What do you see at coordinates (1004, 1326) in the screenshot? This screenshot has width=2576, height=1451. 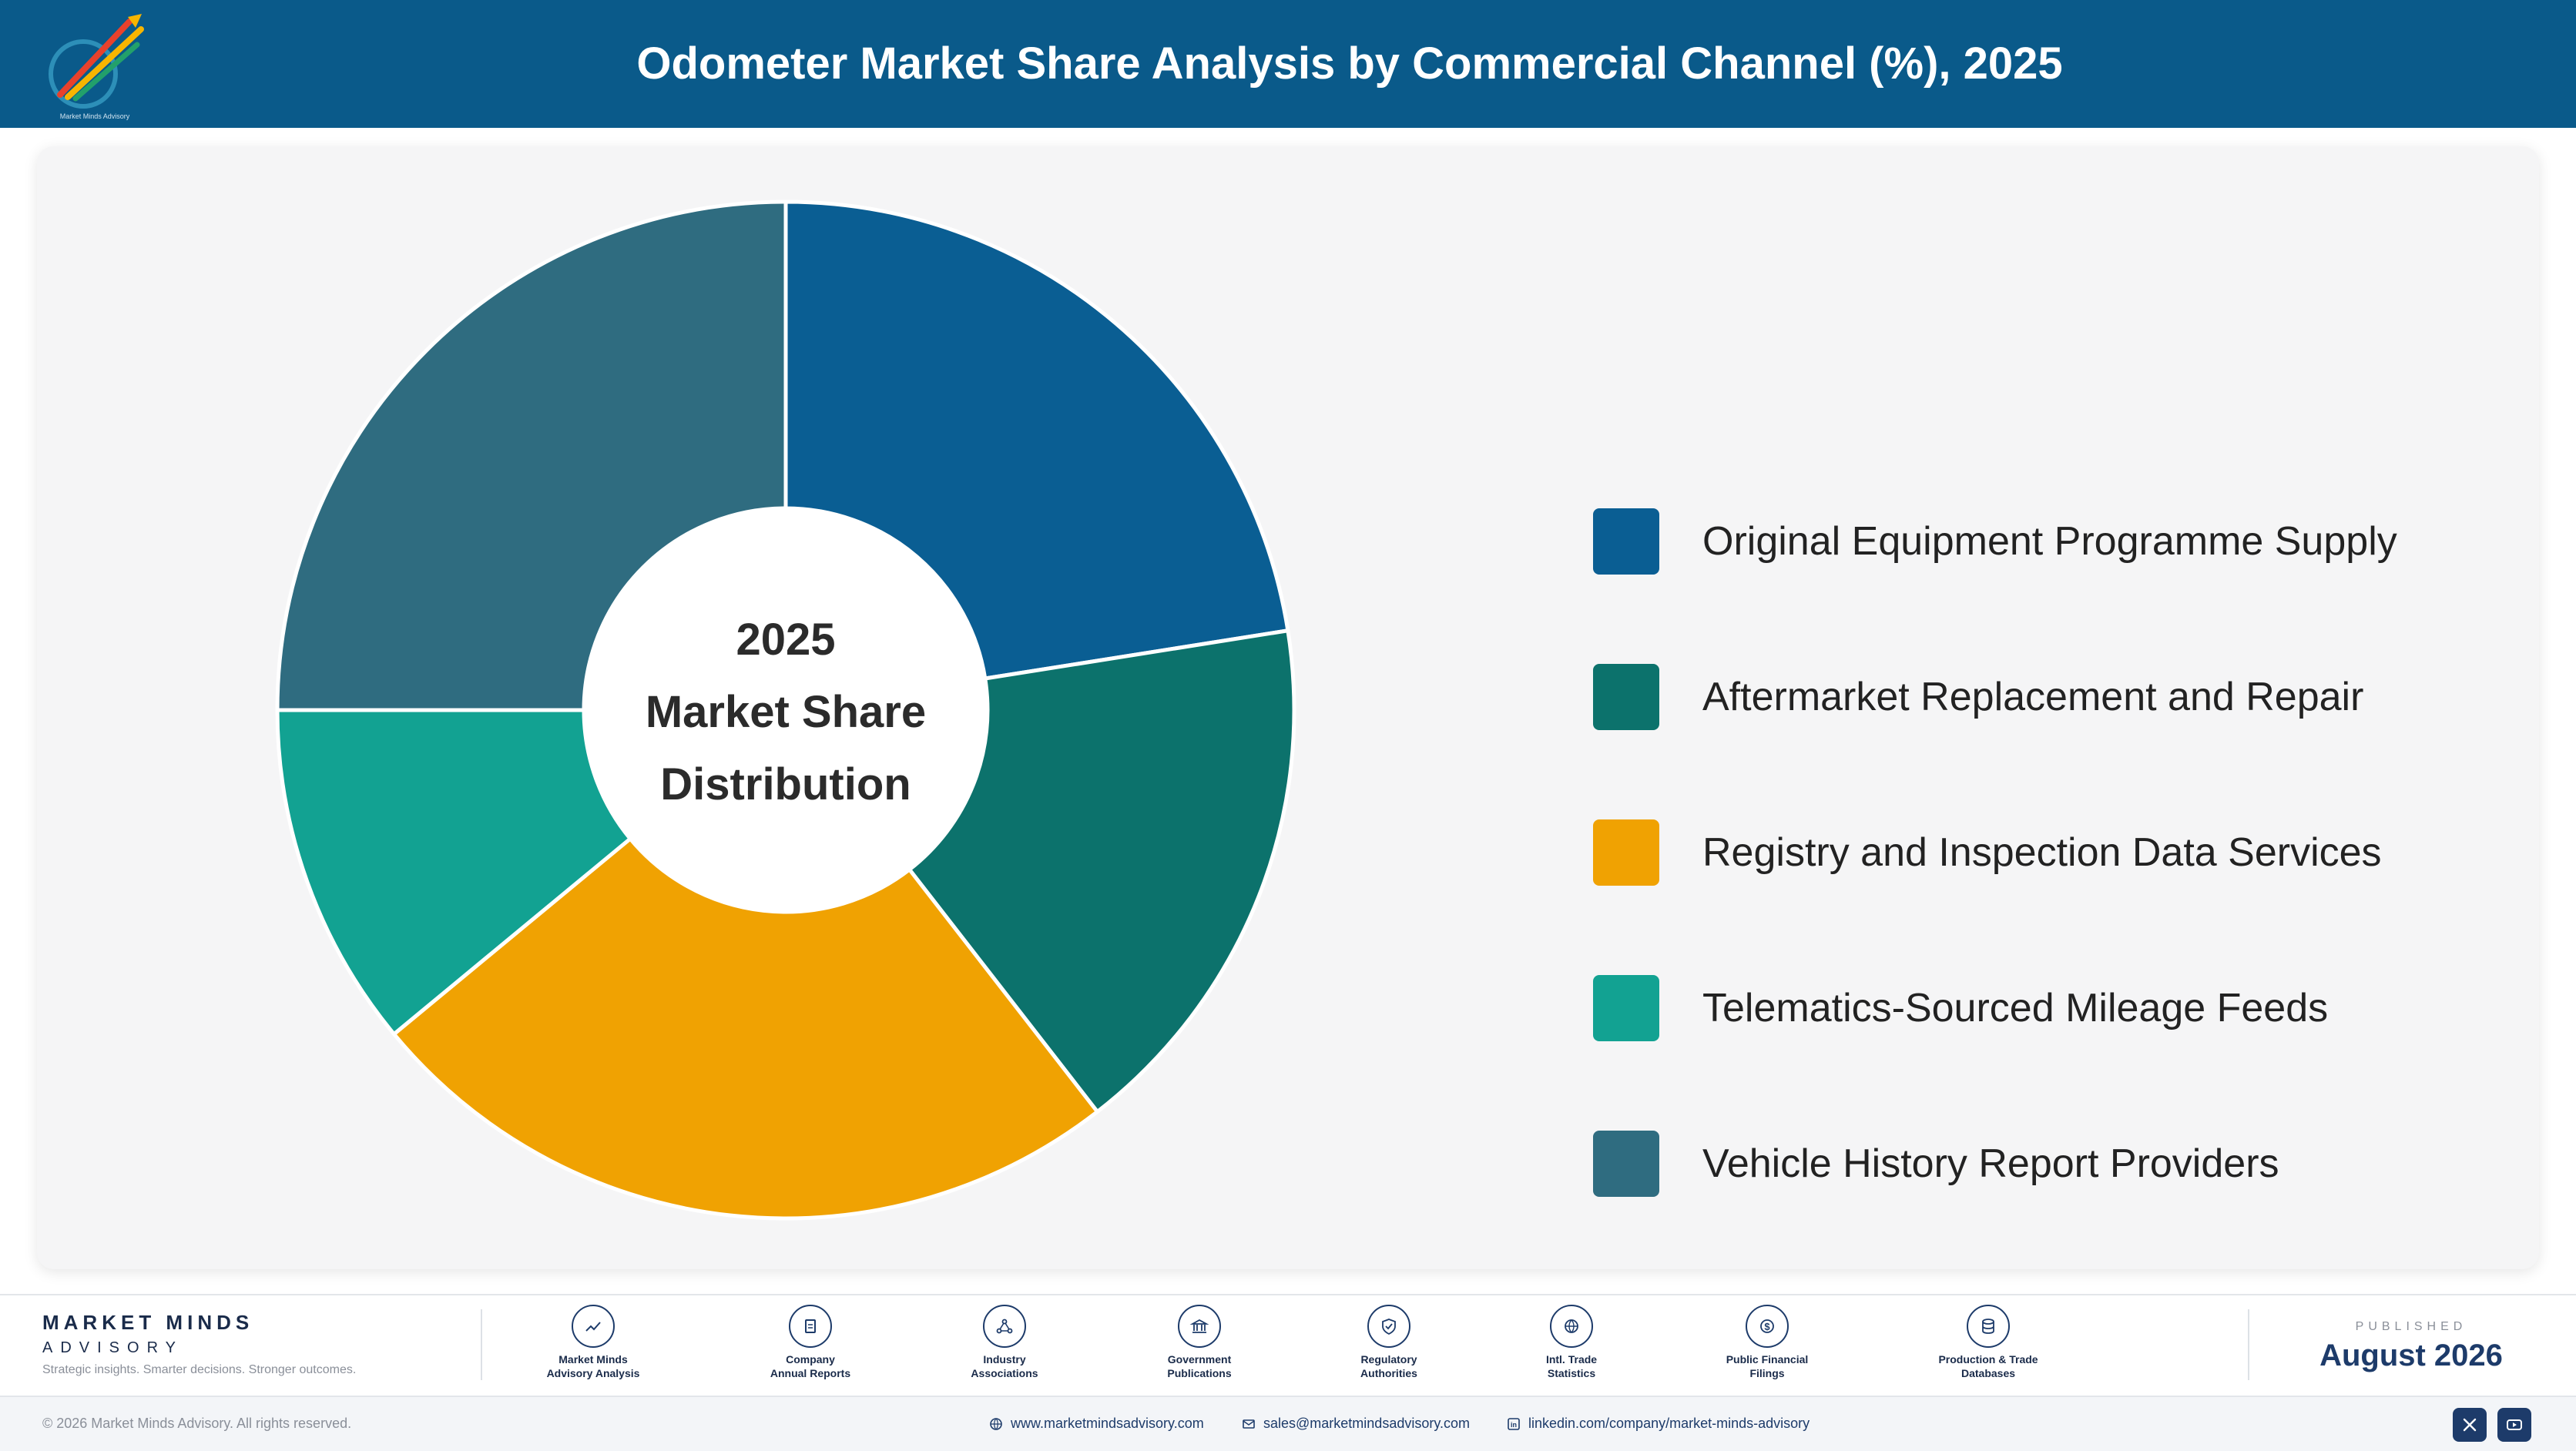 I see `network-icon` at bounding box center [1004, 1326].